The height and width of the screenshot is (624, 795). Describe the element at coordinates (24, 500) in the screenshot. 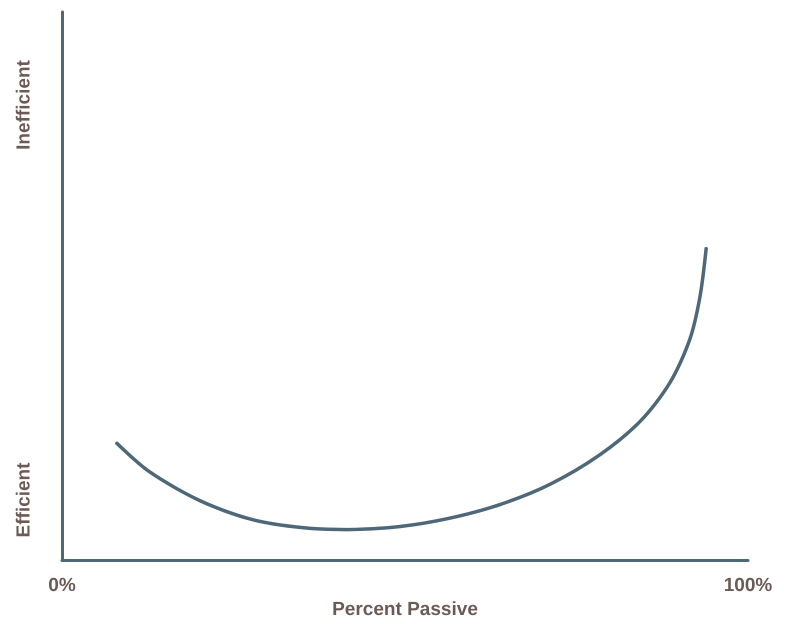

I see `text: Efficient` at that location.